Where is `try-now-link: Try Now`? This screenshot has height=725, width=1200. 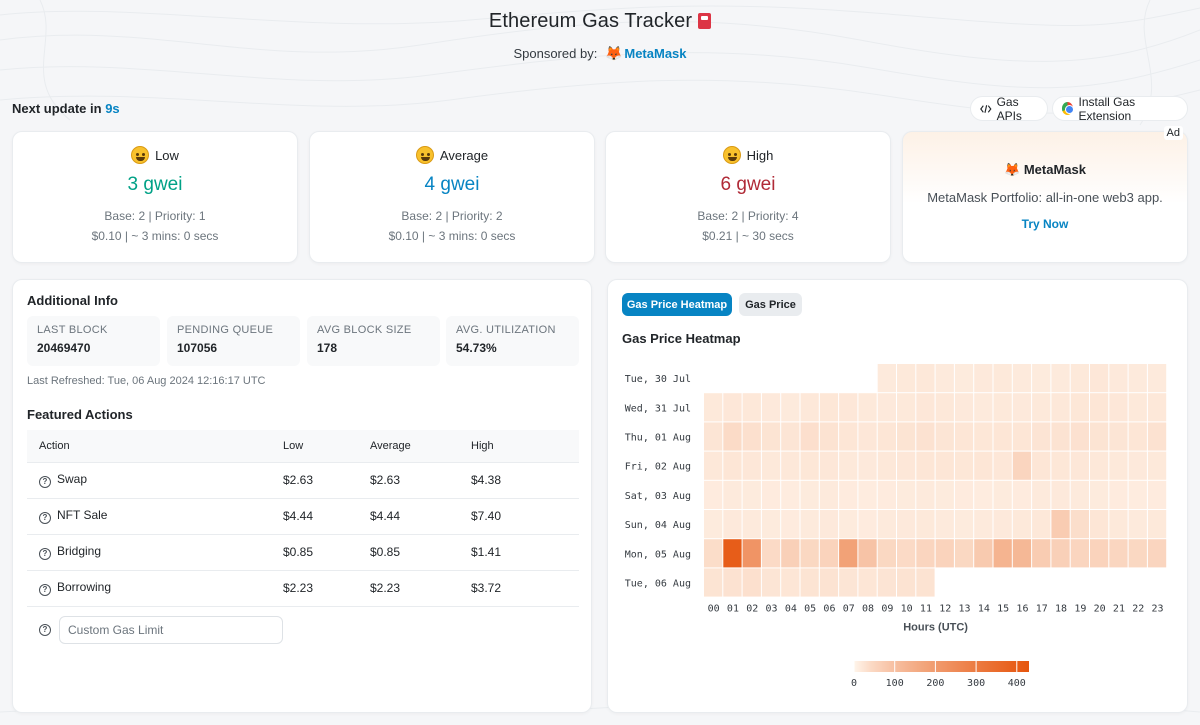 try-now-link: Try Now is located at coordinates (1045, 224).